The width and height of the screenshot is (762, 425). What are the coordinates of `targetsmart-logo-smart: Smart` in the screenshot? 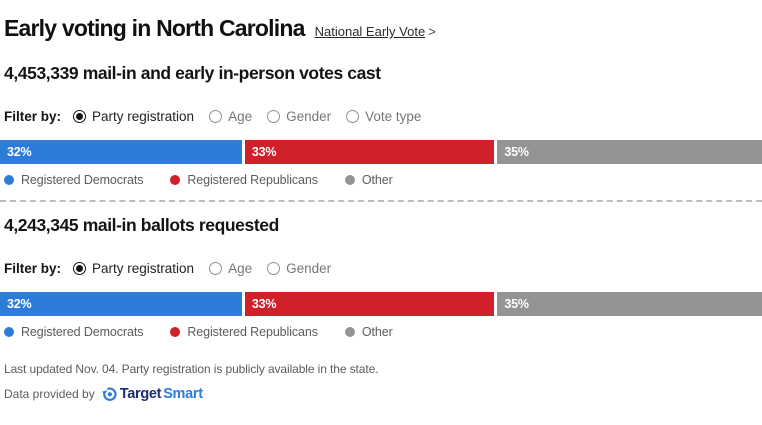 It's located at (183, 393).